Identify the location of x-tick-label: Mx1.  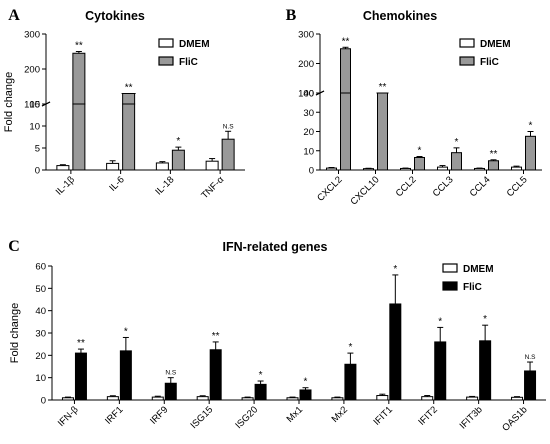
(295, 414).